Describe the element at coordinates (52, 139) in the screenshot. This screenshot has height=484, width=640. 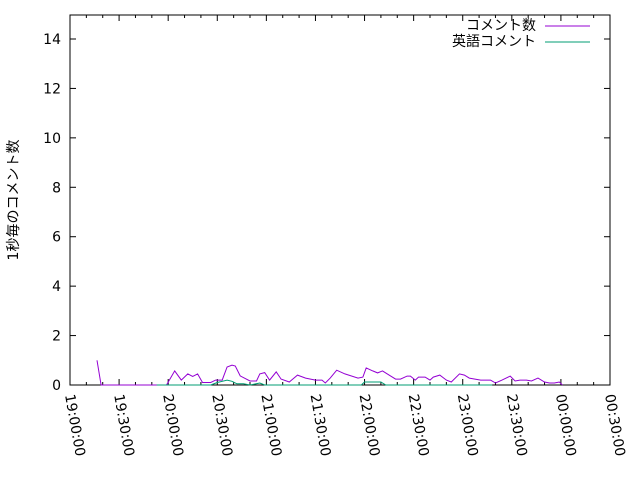
I see `y-tick-label: 10` at that location.